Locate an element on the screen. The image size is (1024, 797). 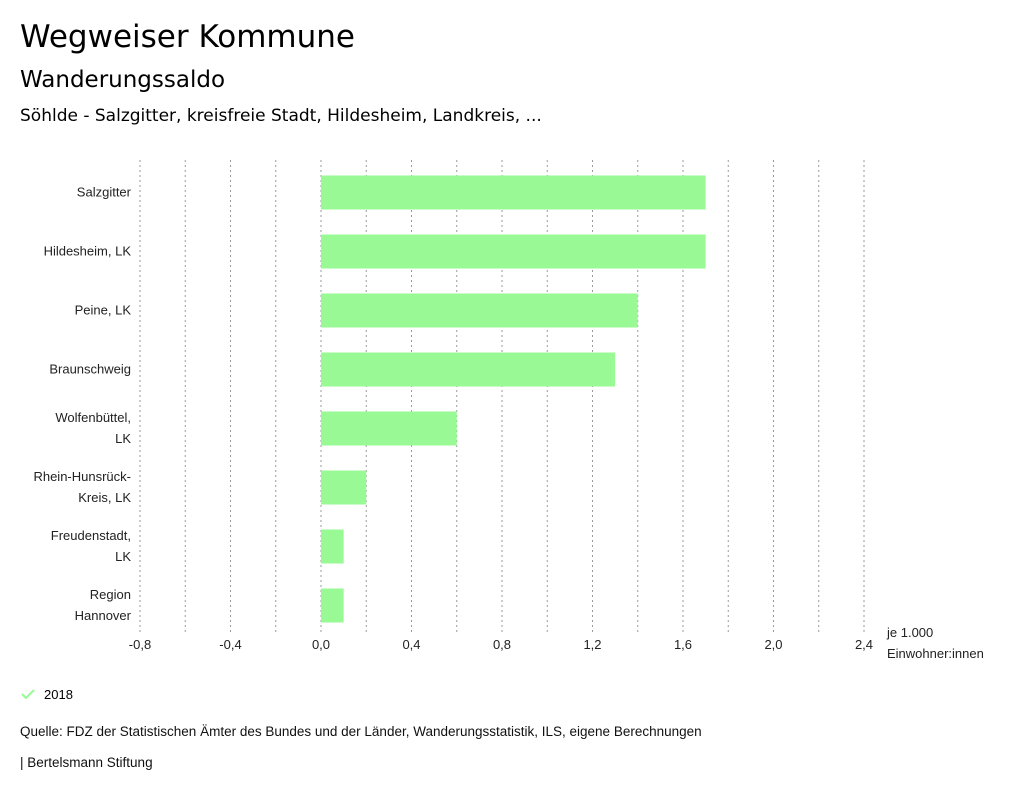
chart-subtitle: Wanderungssaldo is located at coordinates (123, 80).